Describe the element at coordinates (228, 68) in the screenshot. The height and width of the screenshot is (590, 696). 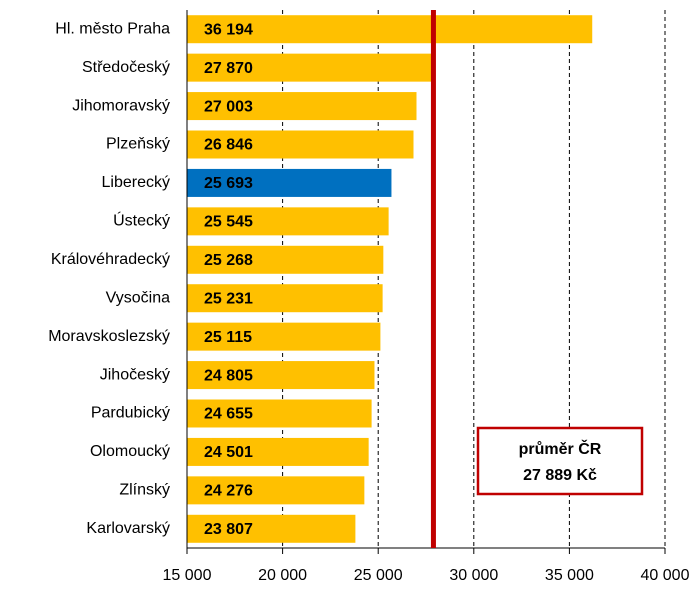
I see `value-label: 27 870` at that location.